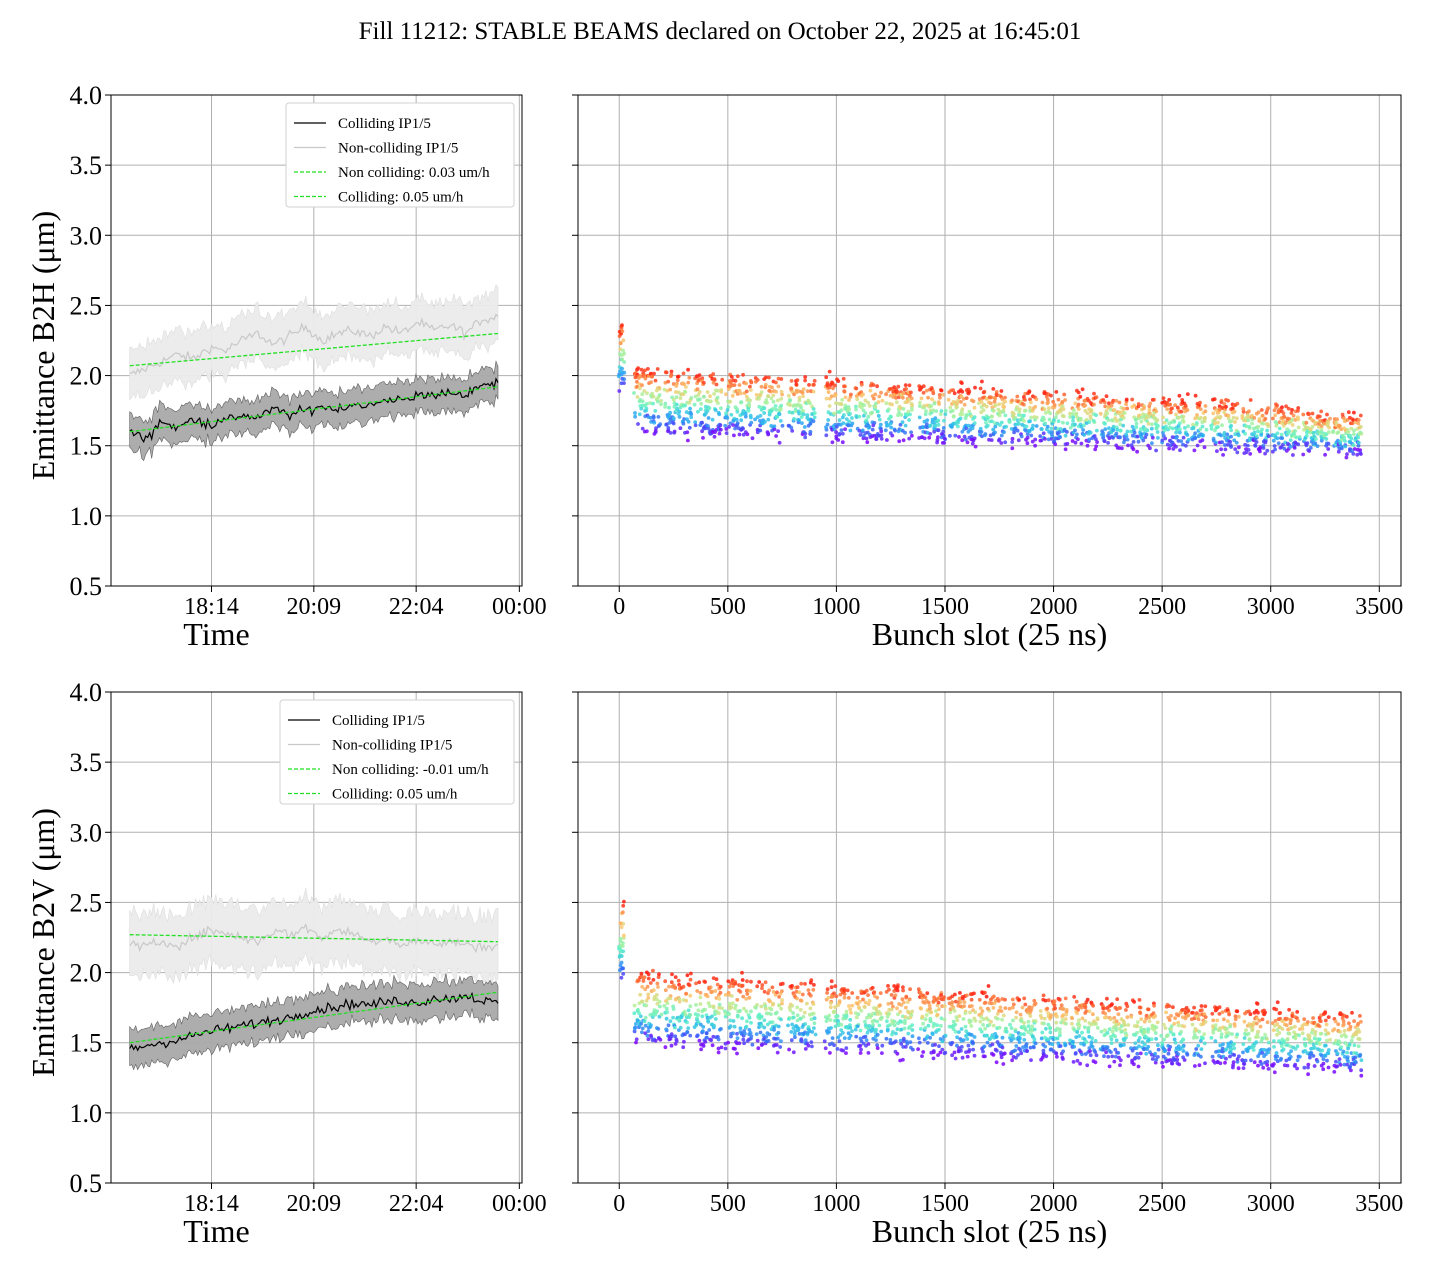  What do you see at coordinates (990, 1231) in the screenshot?
I see `x-axis-label: Bunch slot (25 ns)` at bounding box center [990, 1231].